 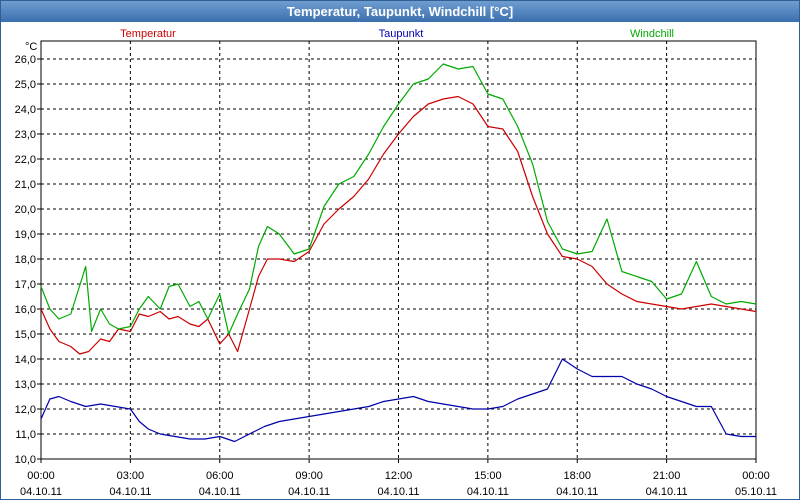 What do you see at coordinates (756, 492) in the screenshot?
I see `x-tick-date: 05.10.11` at bounding box center [756, 492].